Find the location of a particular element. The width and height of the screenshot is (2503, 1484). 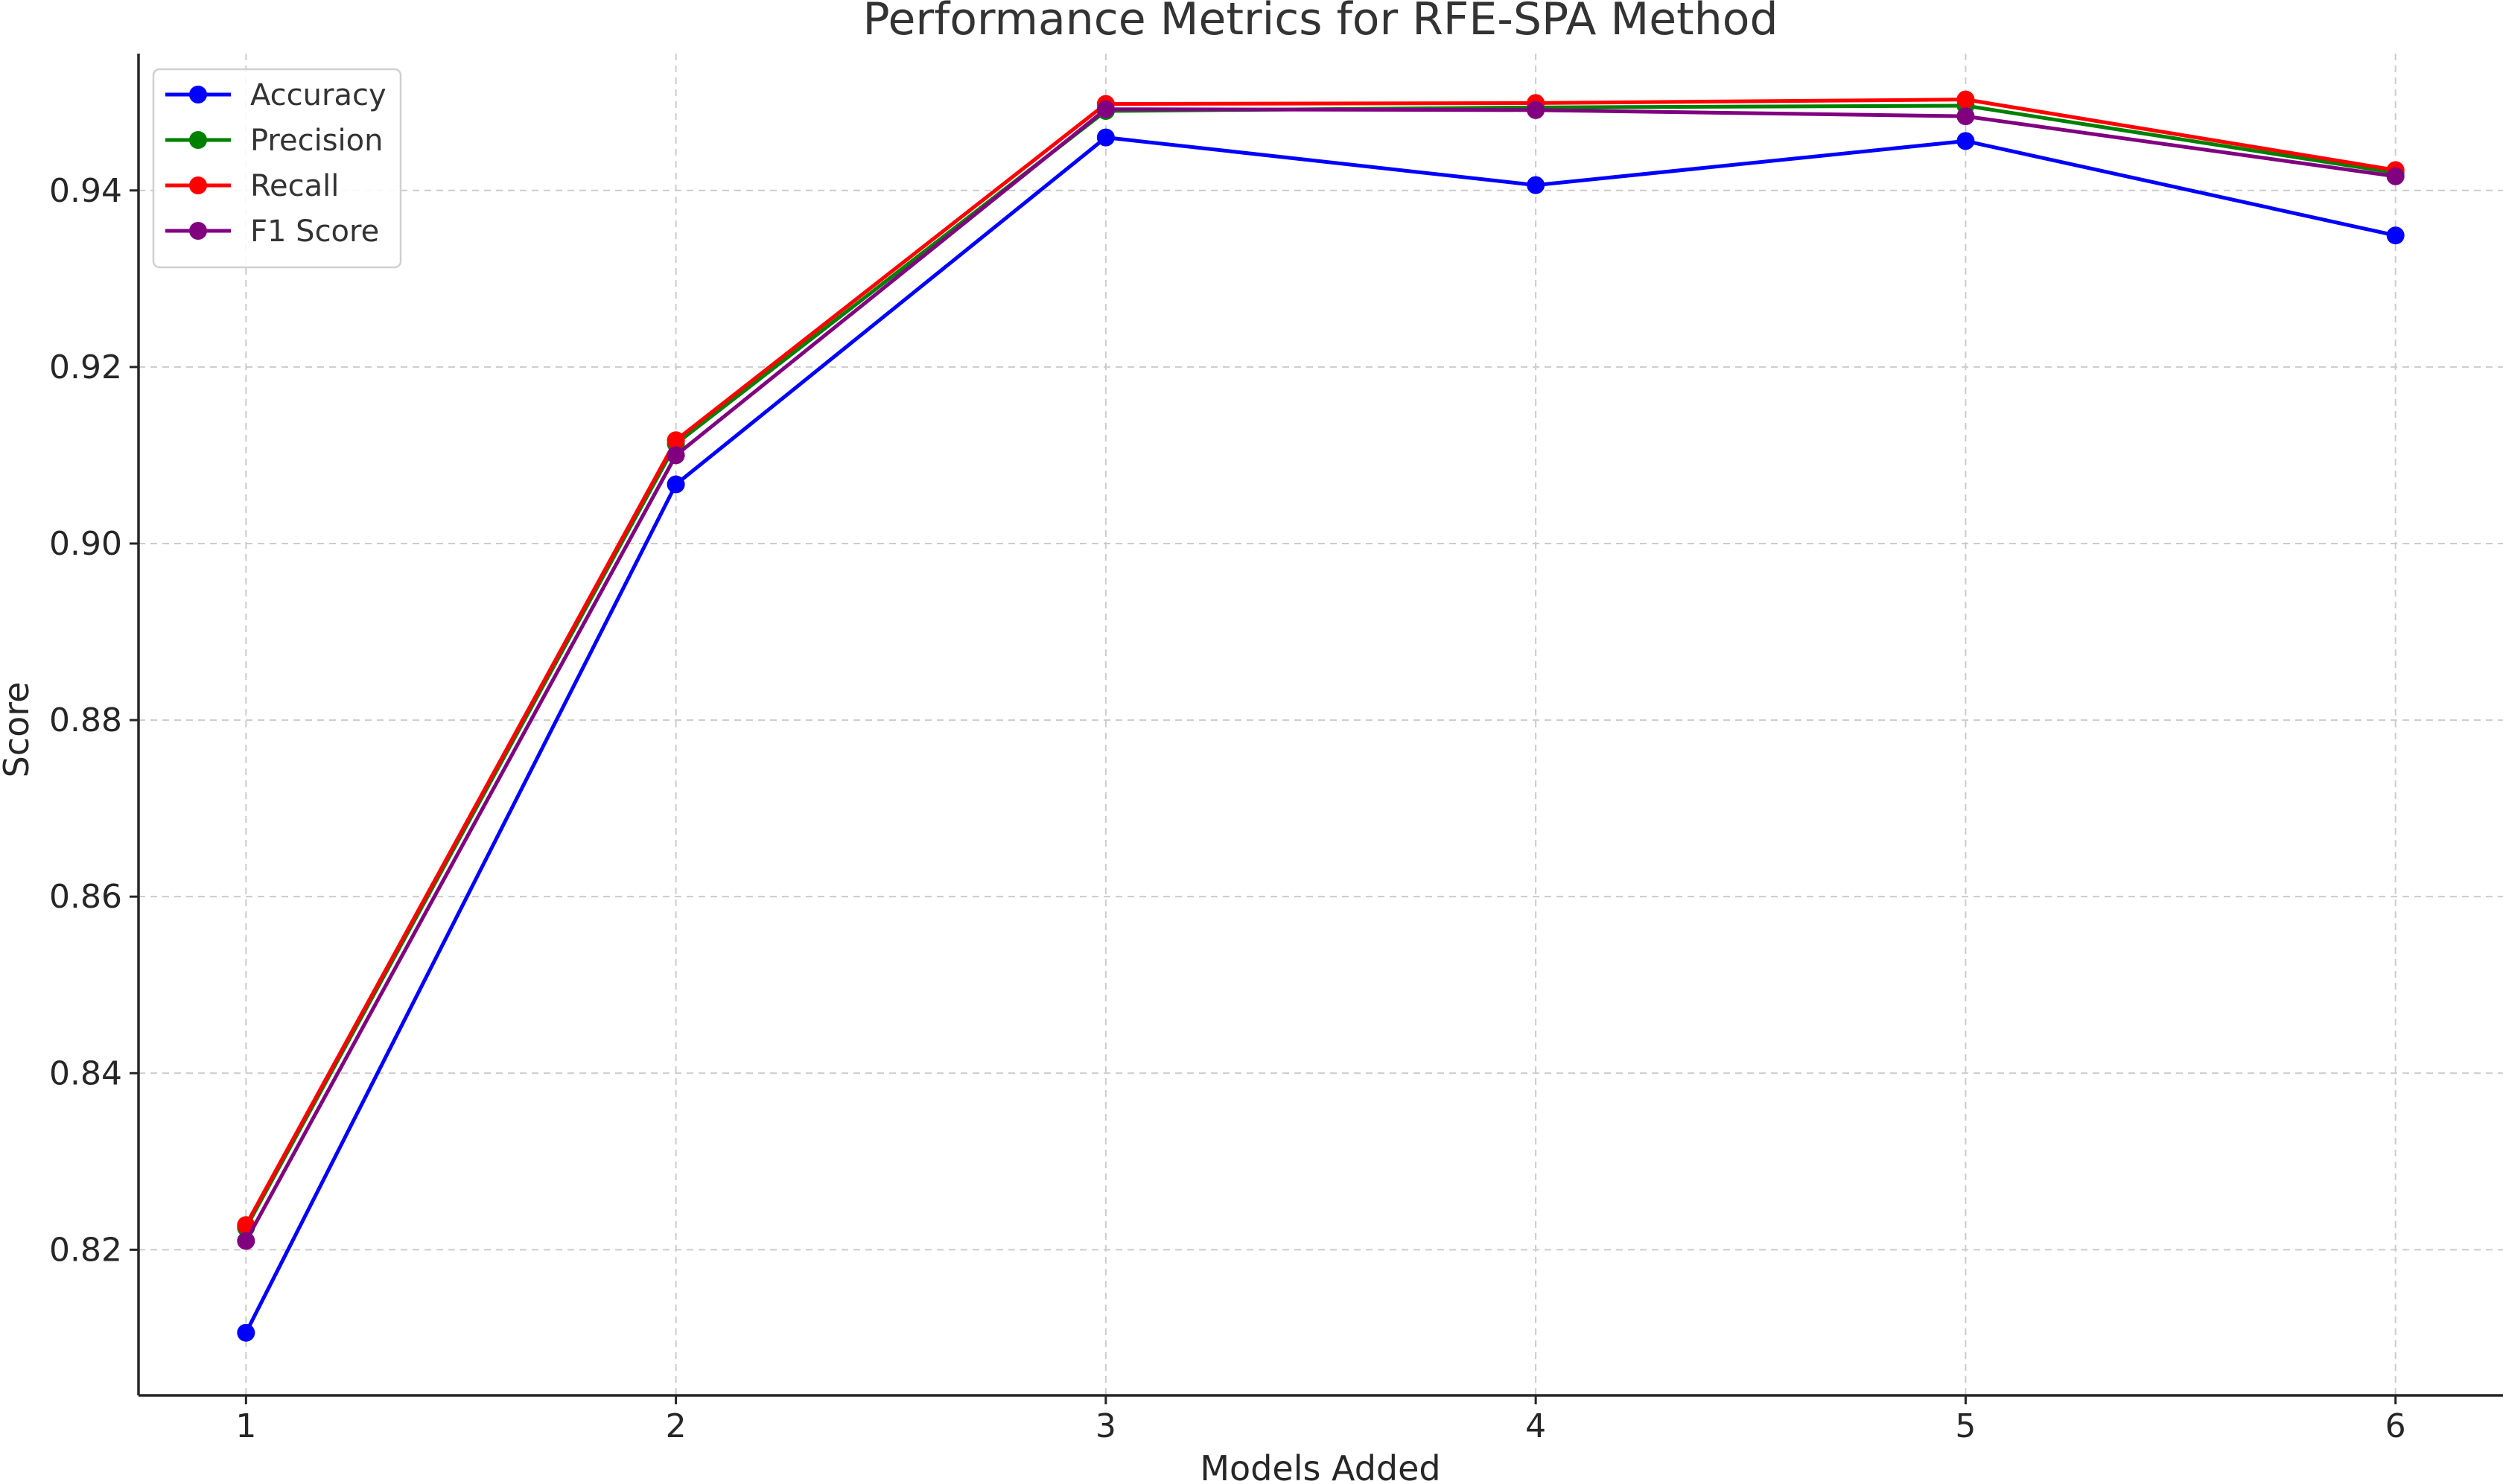

y-tick-label: 0.82 is located at coordinates (85, 1250).